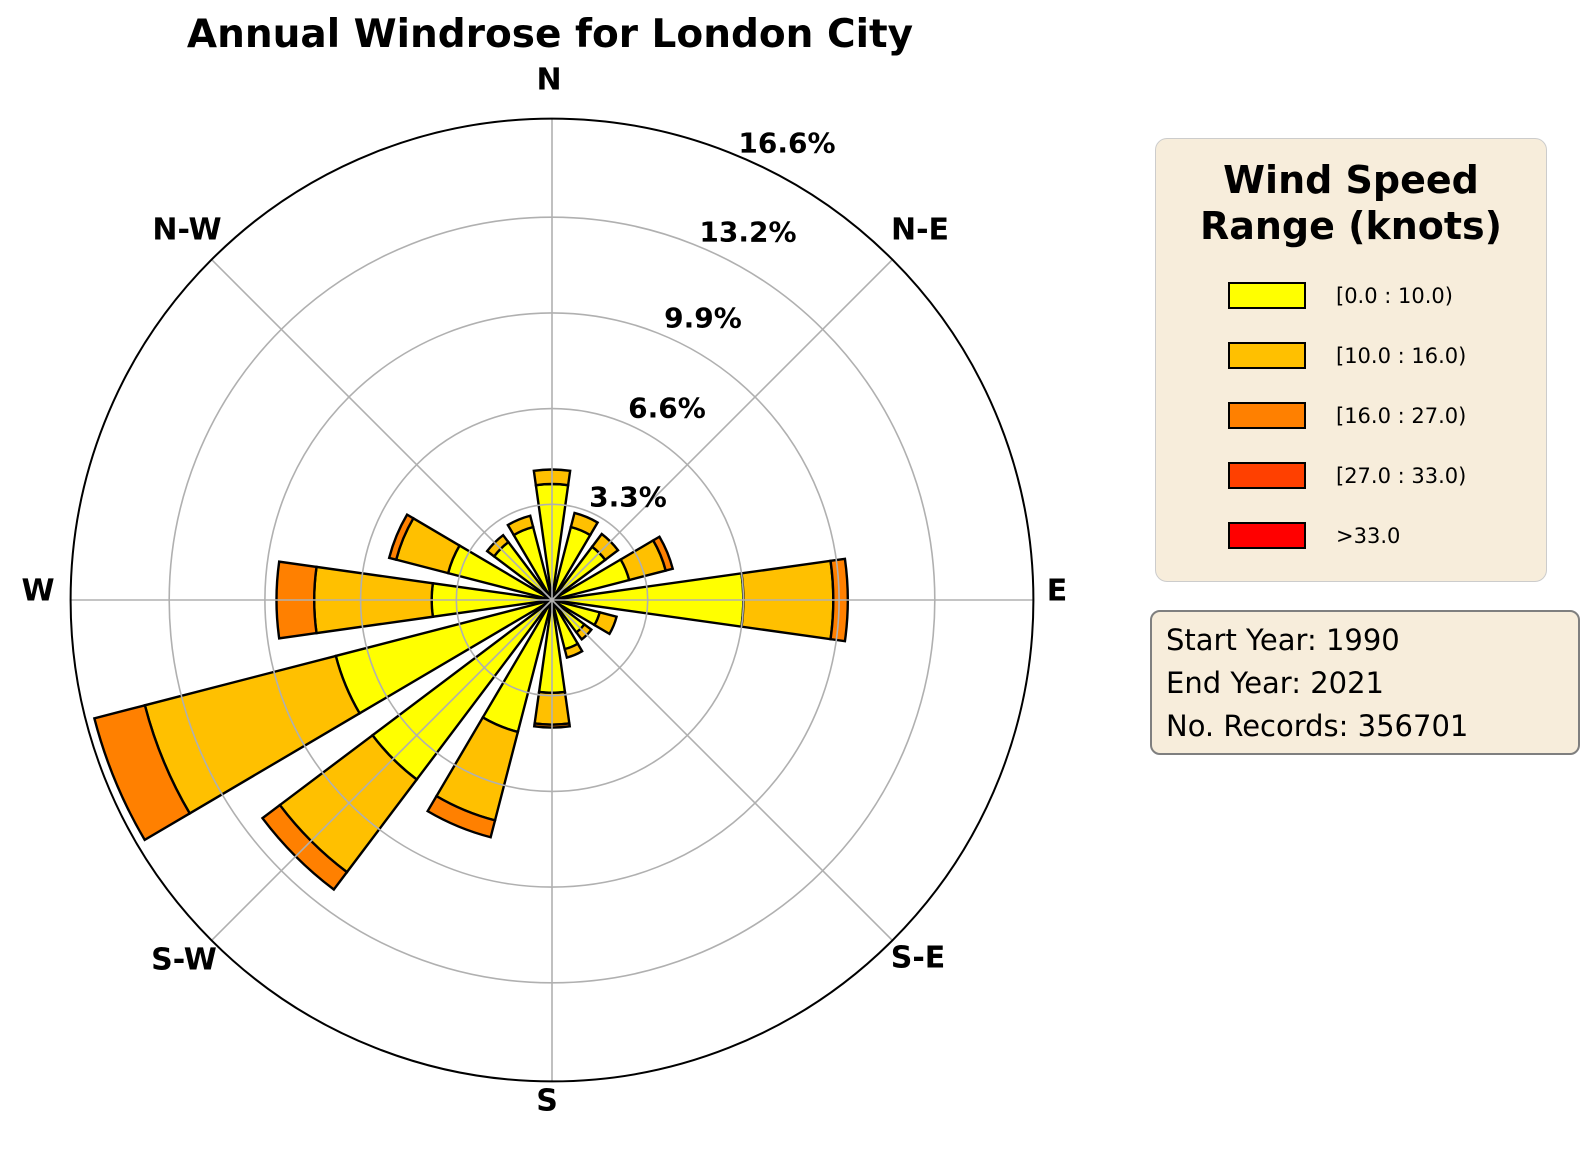  Describe the element at coordinates (1401, 355) in the screenshot. I see `legend-item-label-1: [10.0 : 16.0)` at that location.